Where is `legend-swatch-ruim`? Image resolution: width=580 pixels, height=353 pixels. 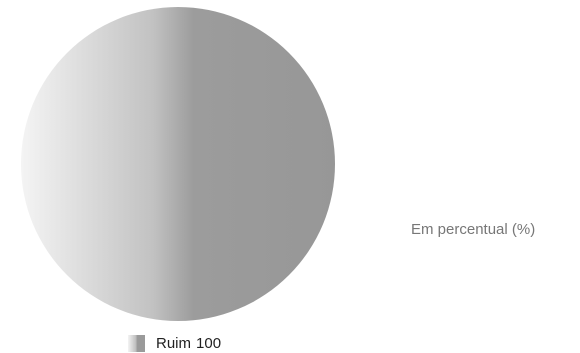
legend-swatch-ruim is located at coordinates (136, 343).